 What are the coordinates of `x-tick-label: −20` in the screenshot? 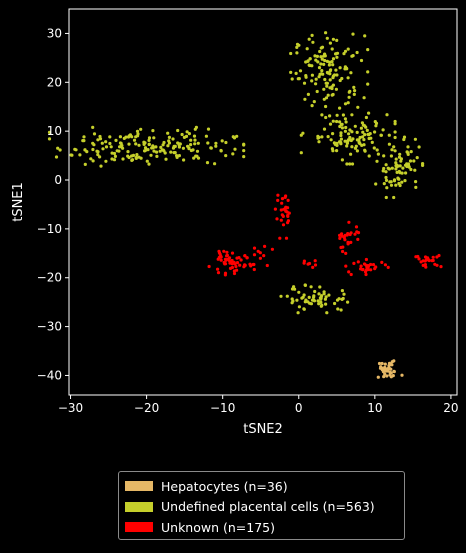 It's located at (146, 408).